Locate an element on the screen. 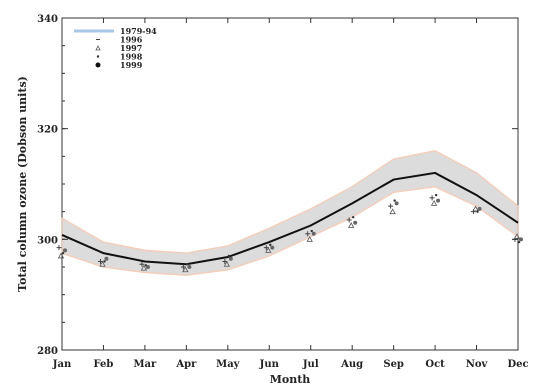 The height and width of the screenshot is (387, 538). point-1997-Jul is located at coordinates (309, 239).